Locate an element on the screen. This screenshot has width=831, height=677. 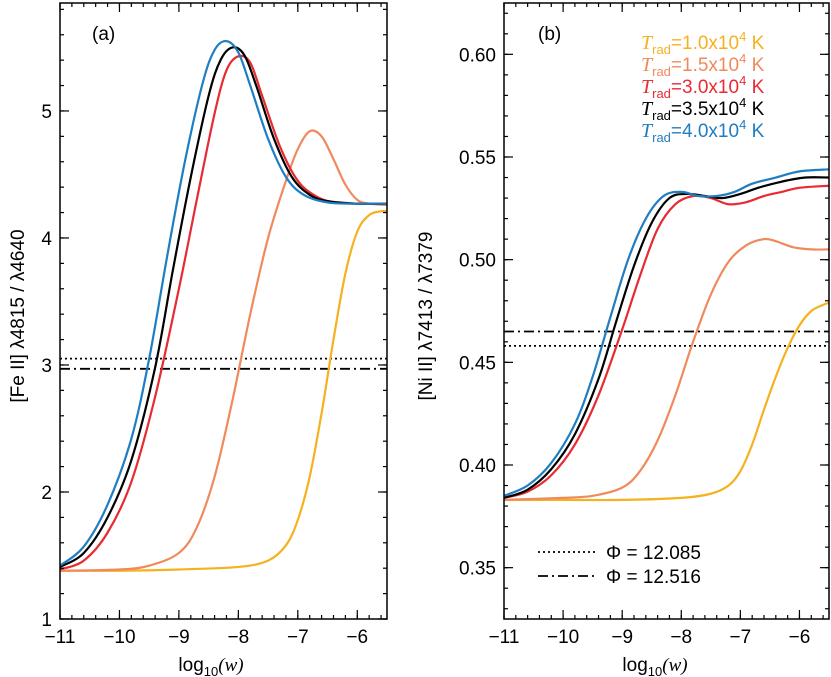
panel-a-xtick-label: −10 is located at coordinates (119, 637).